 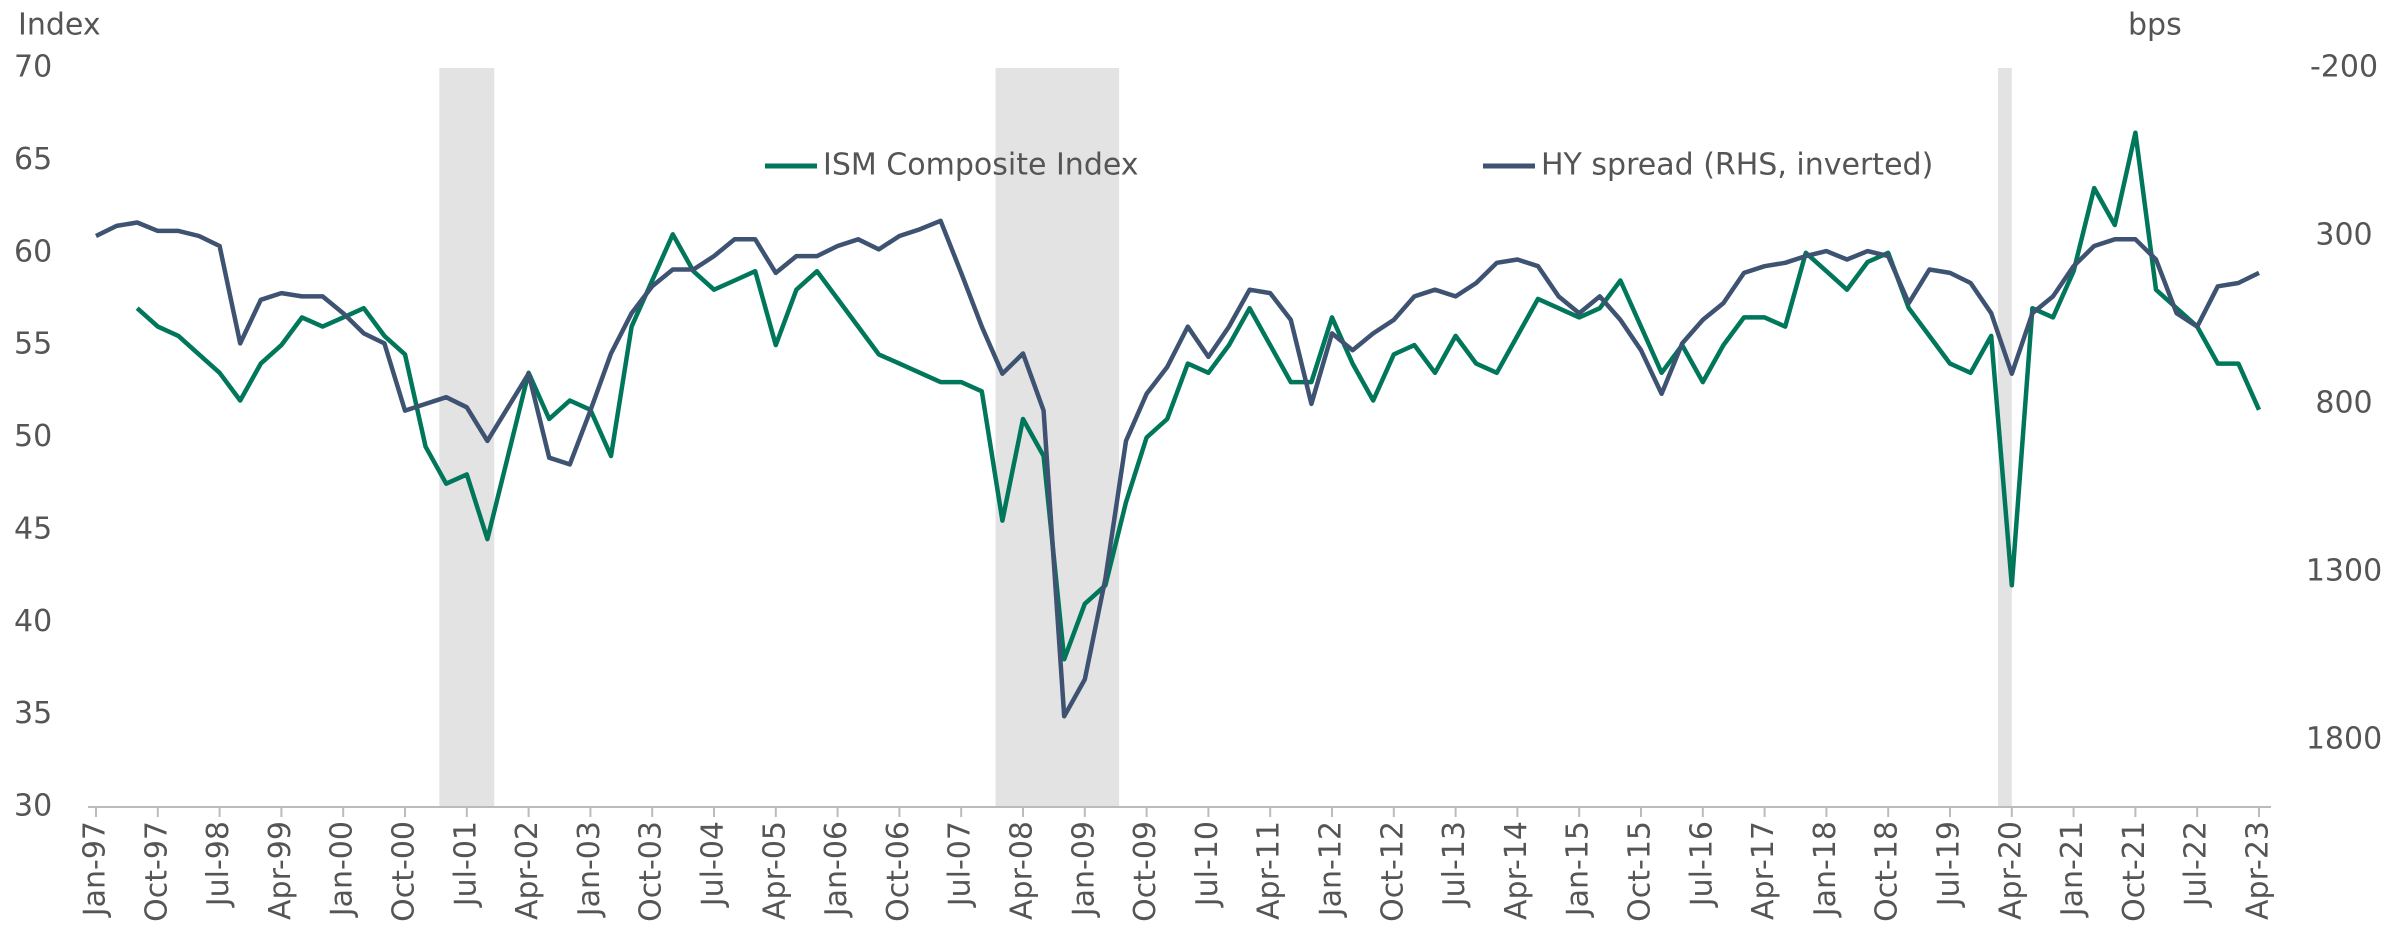 What do you see at coordinates (960, 864) in the screenshot?
I see `x-tick-label: Jul-07` at bounding box center [960, 864].